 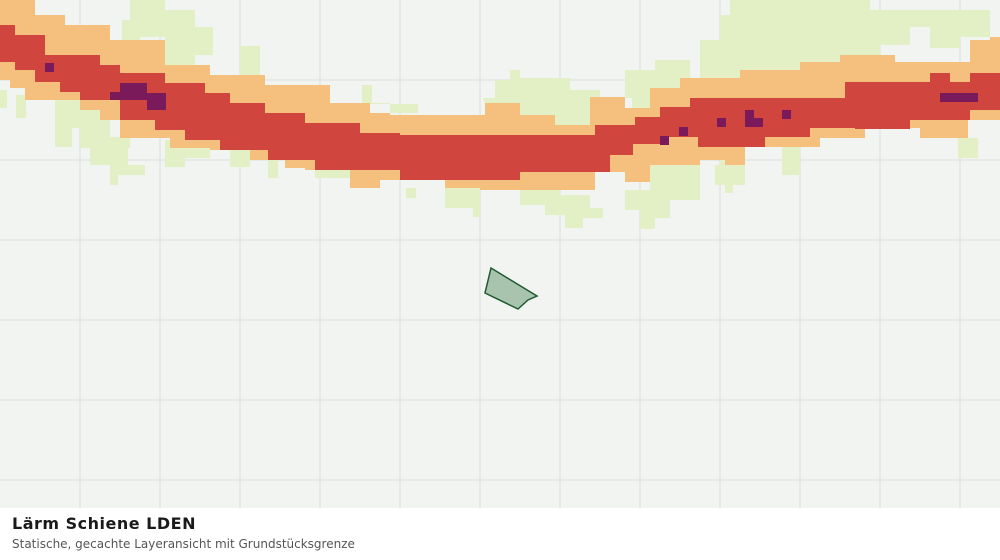 What do you see at coordinates (511, 104) in the screenshot?
I see `noise-zone-very-high` at bounding box center [511, 104].